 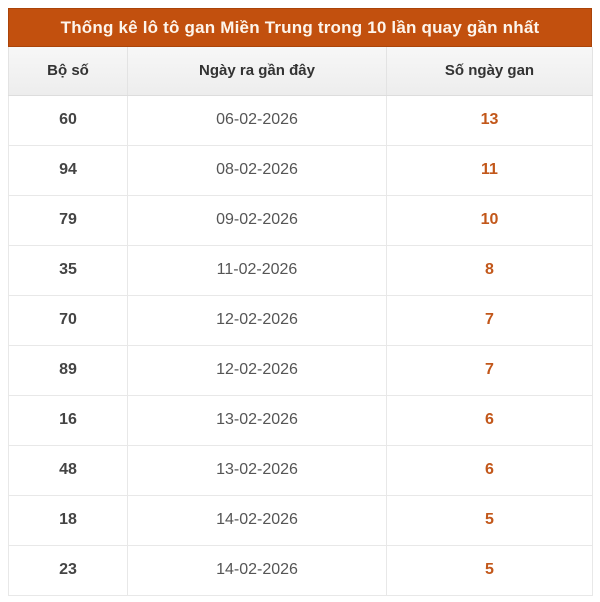 I want to click on table-row: 35 11-02-2026 8, so click(x=300, y=270).